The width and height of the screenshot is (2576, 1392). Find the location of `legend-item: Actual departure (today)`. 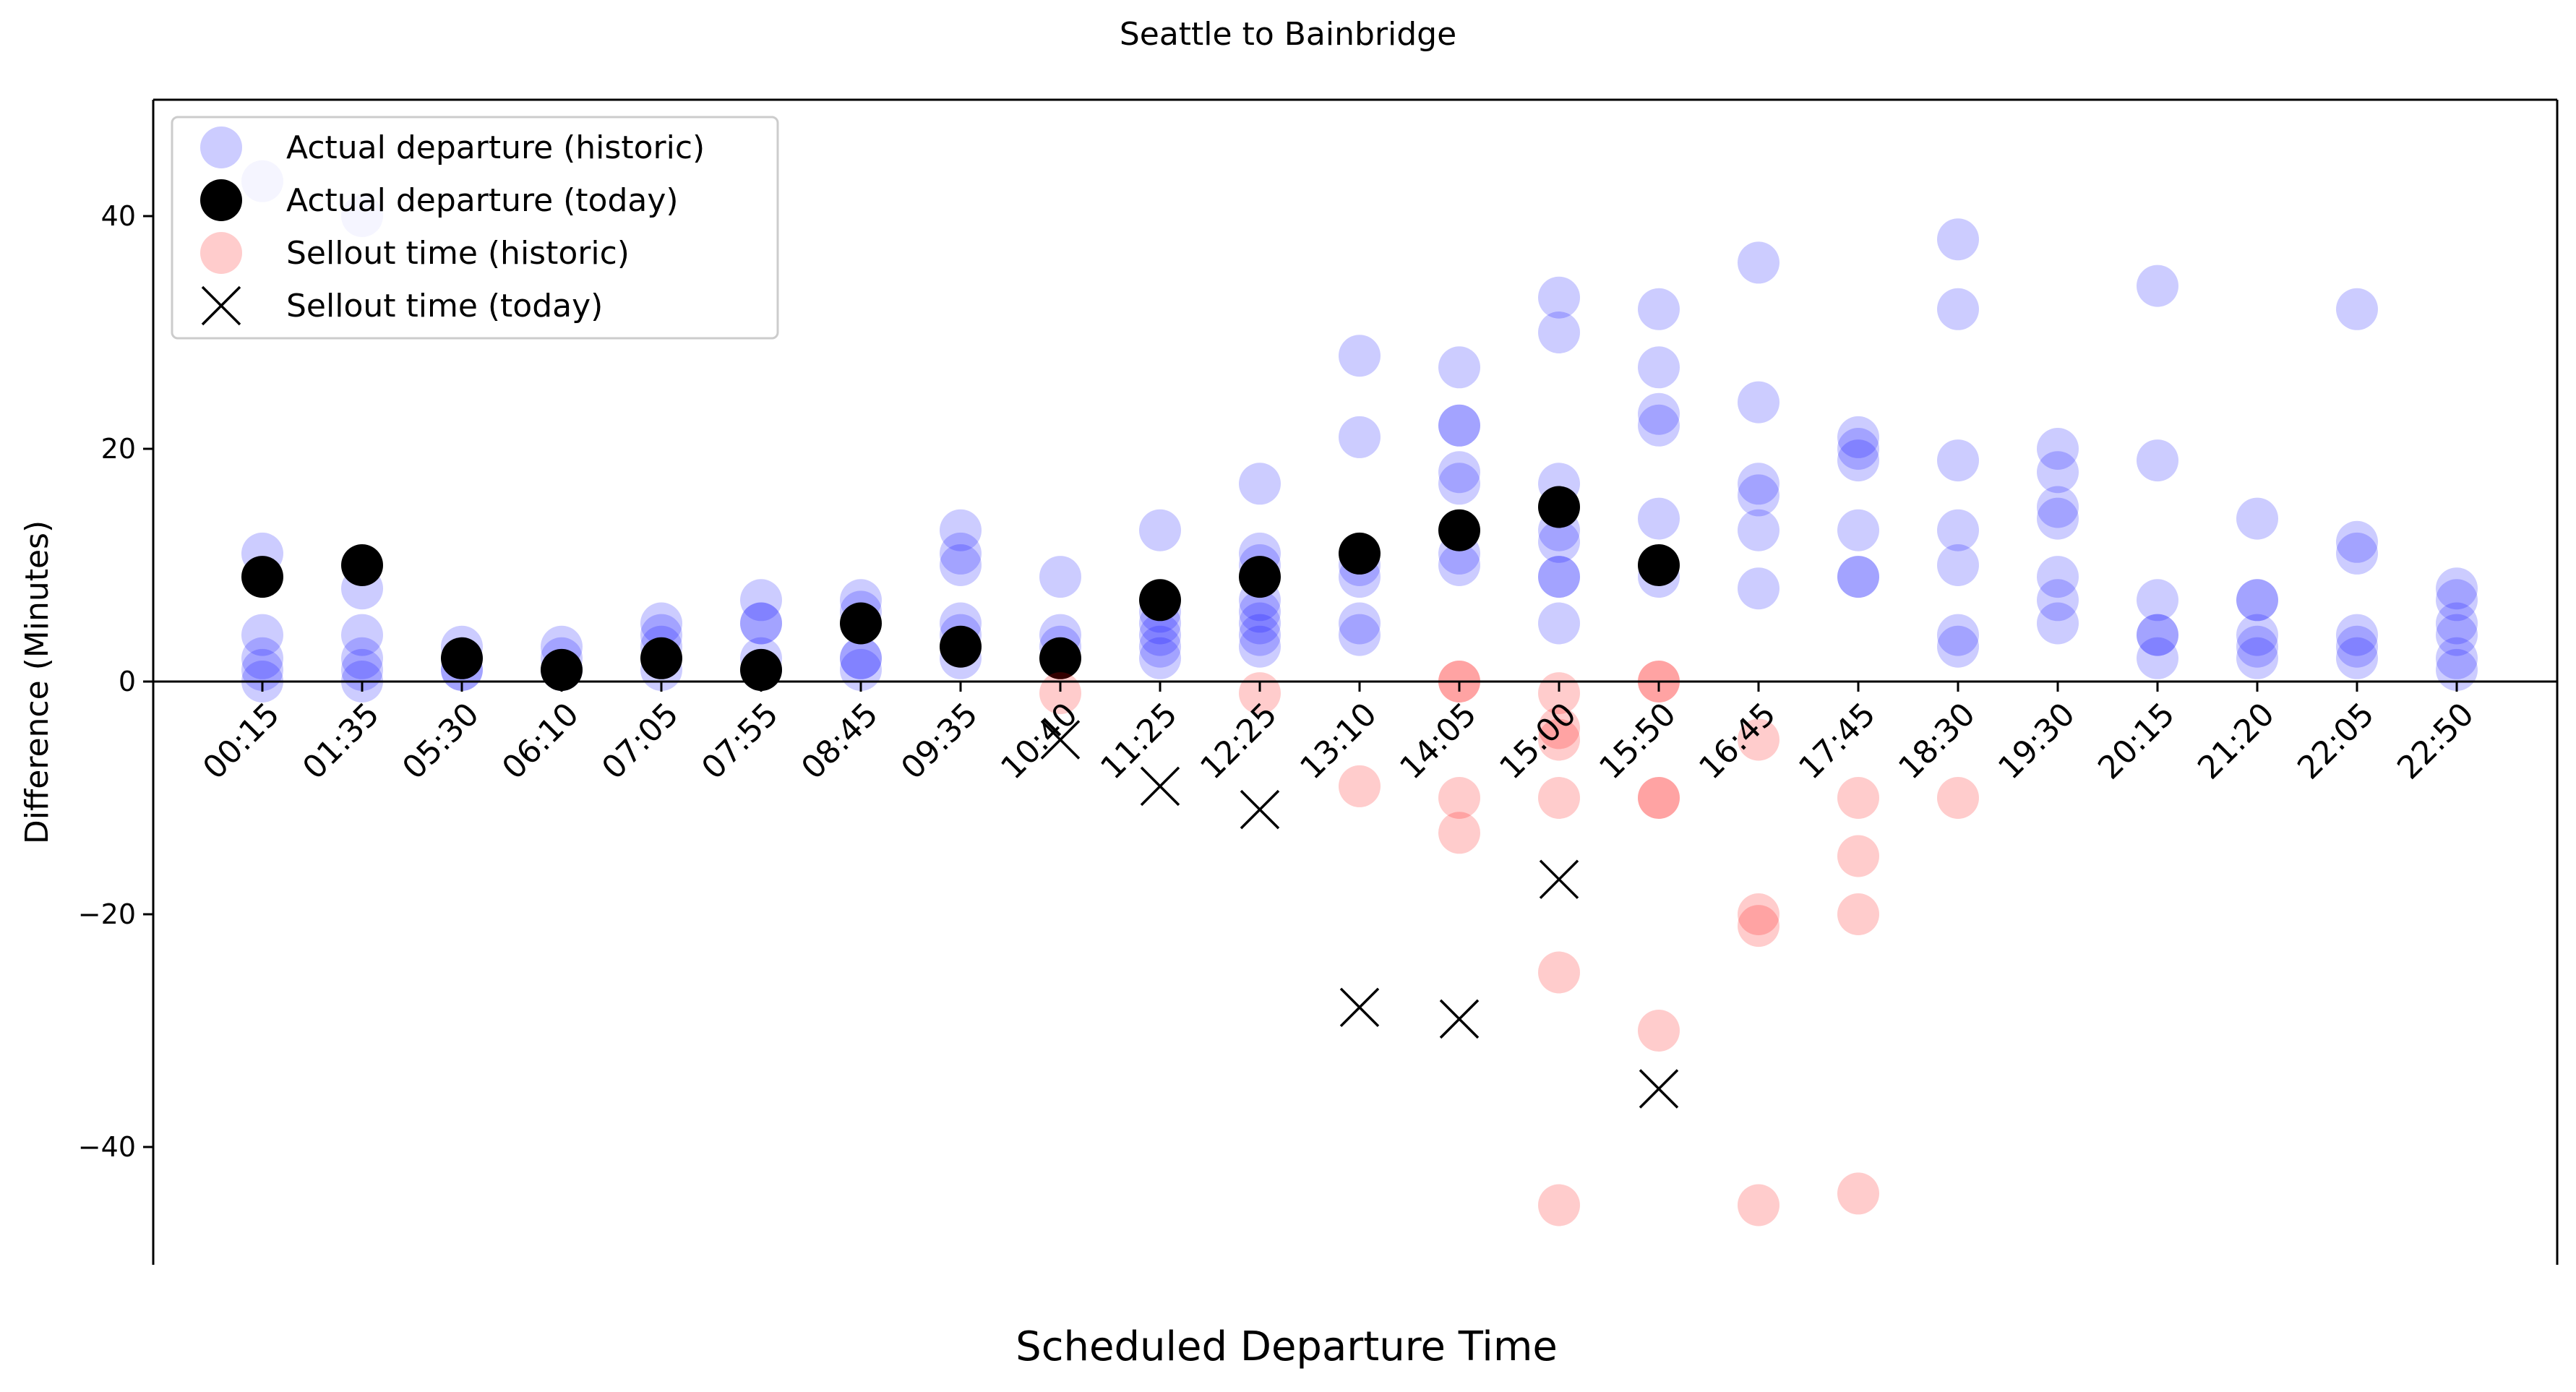

legend-item: Actual departure (today) is located at coordinates (440, 200).